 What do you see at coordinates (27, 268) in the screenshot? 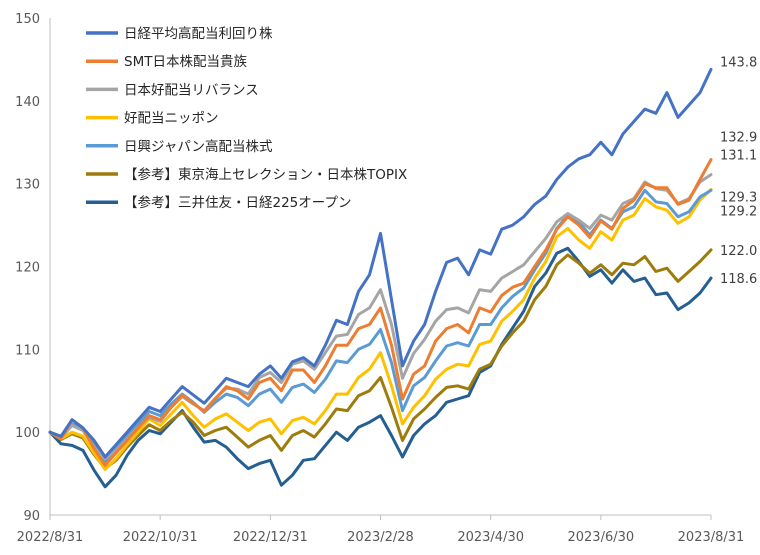
I see `y-tick-label: 120` at bounding box center [27, 268].